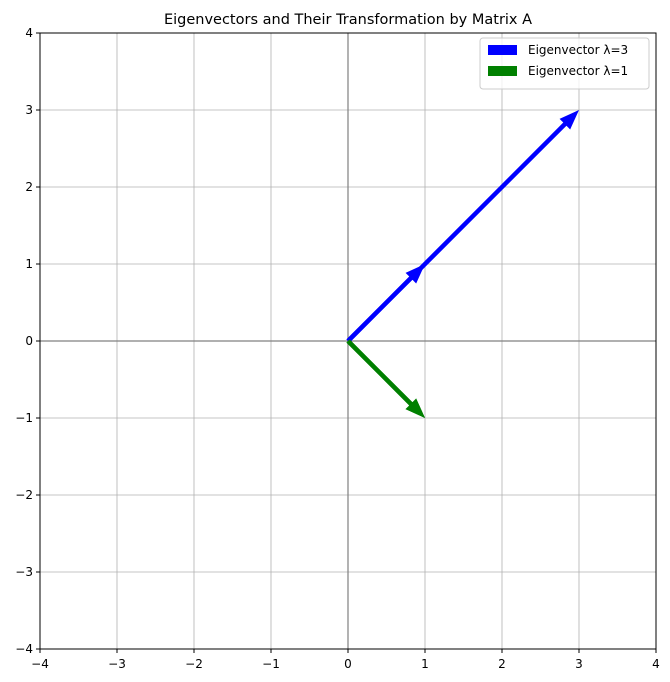 The width and height of the screenshot is (670, 682). Describe the element at coordinates (117, 664) in the screenshot. I see `x-tick-label: −3` at that location.